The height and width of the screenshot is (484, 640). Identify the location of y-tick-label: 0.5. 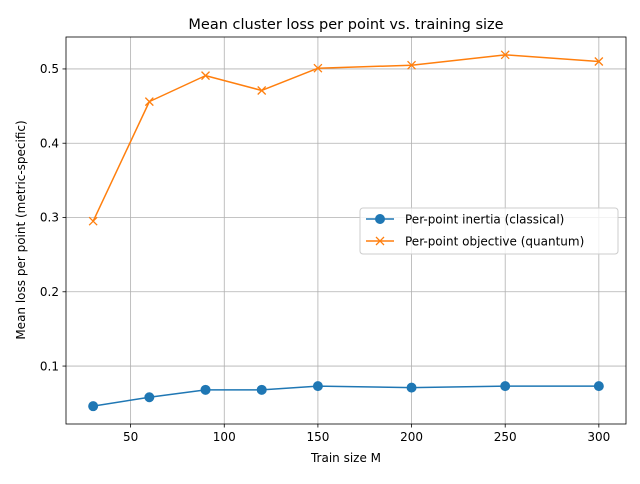
(49, 69).